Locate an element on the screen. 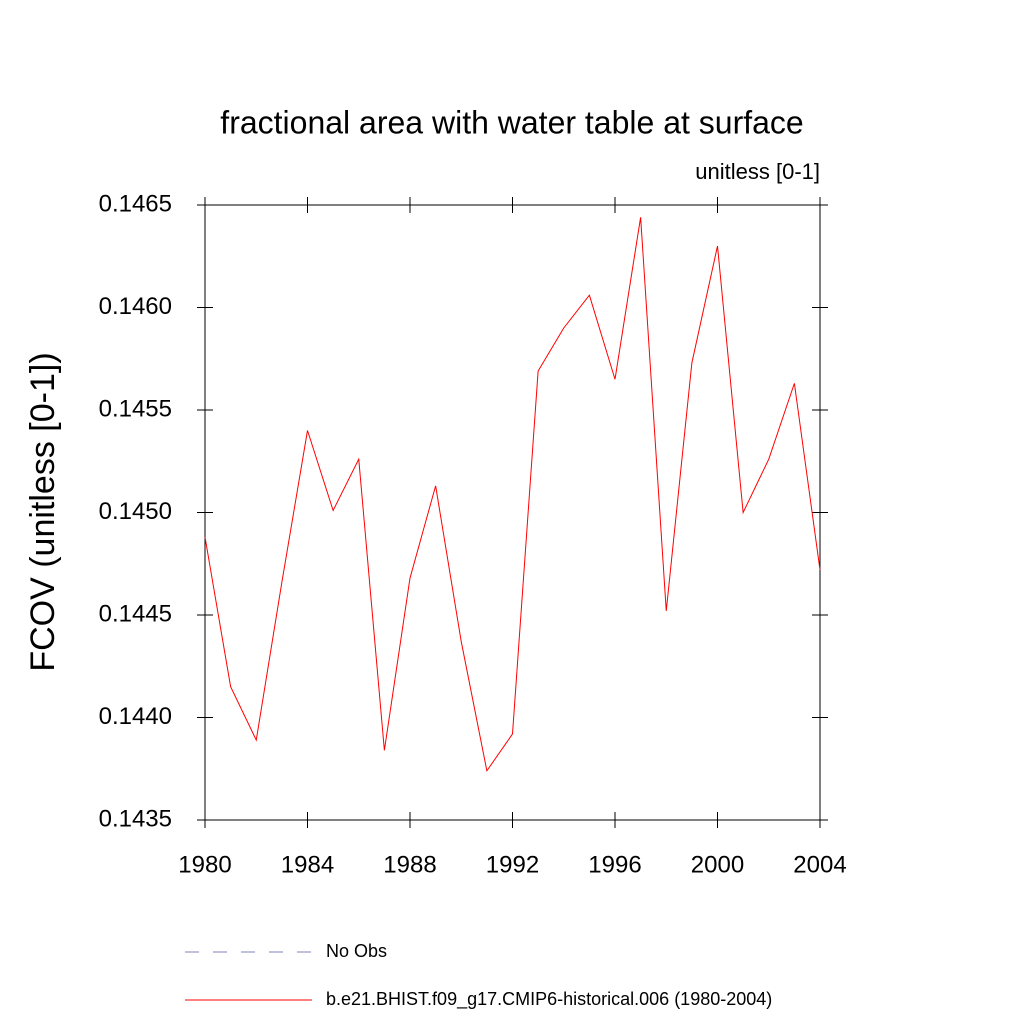 This screenshot has height=1024, width=1024. y-tick-label: 0.1445 is located at coordinates (135, 613).